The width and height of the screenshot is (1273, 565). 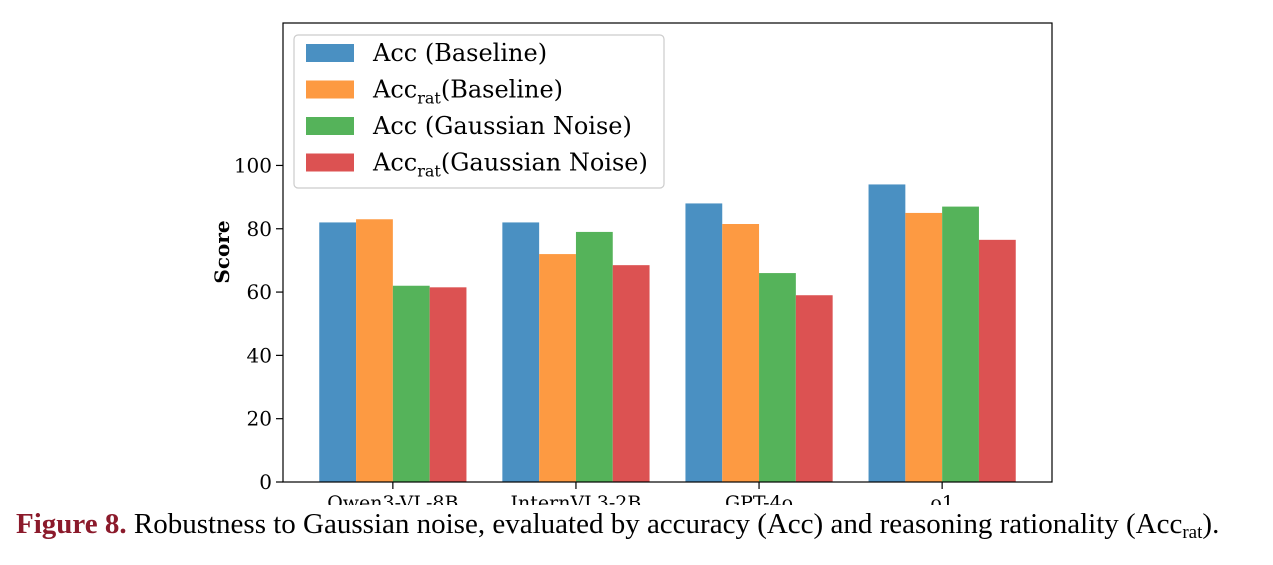 I want to click on legend-label: Accrat(Gaussian Noise), so click(x=510, y=165).